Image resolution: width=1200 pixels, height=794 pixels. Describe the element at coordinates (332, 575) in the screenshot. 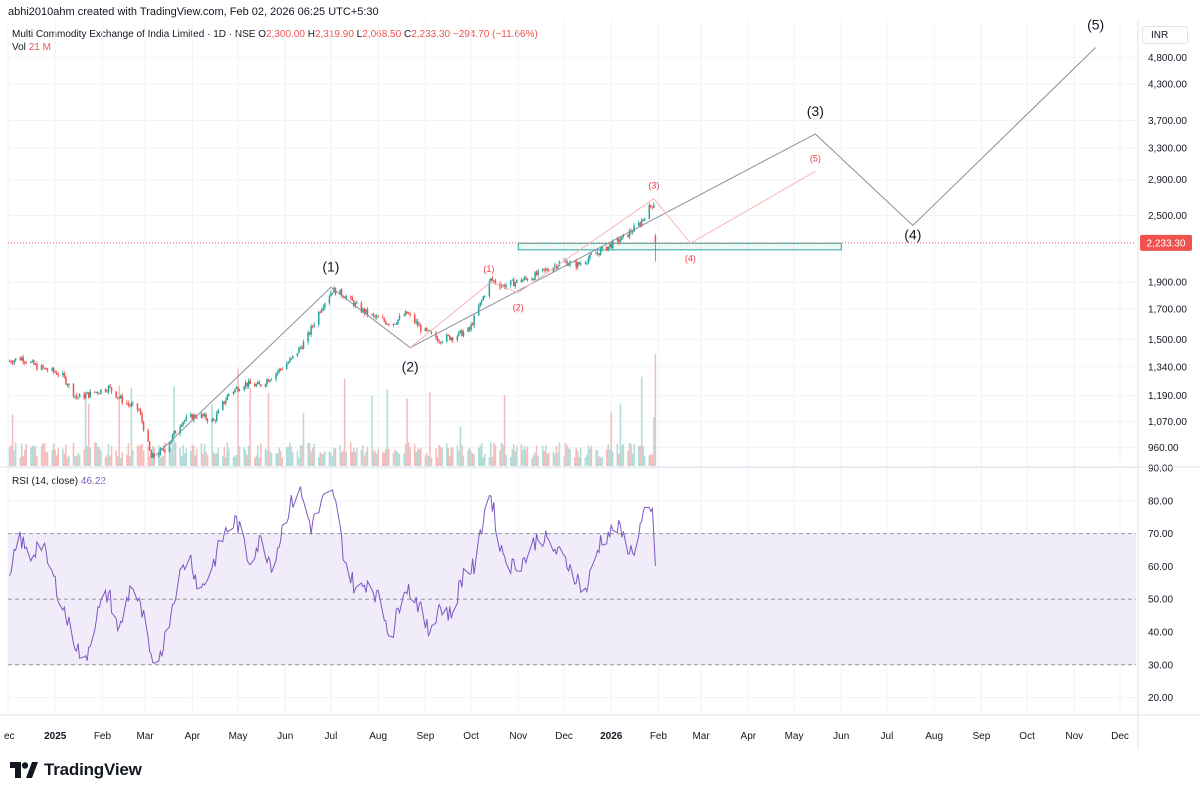

I see `rsi-line` at that location.